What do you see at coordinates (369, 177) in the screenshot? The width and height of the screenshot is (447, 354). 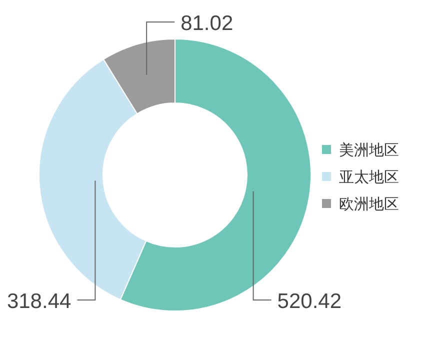 I see `legend-label: 亚太地区` at bounding box center [369, 177].